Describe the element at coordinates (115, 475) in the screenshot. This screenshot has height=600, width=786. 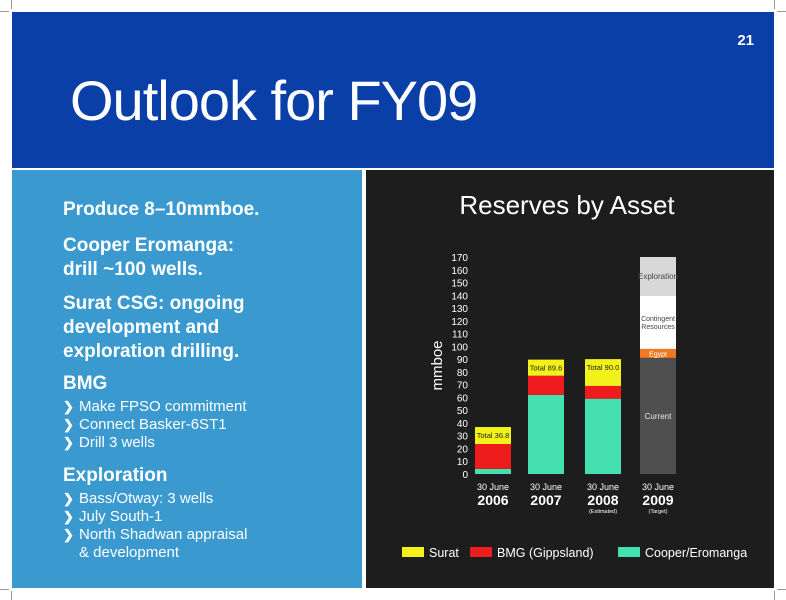
I see `exploration-heading: Exploration` at that location.